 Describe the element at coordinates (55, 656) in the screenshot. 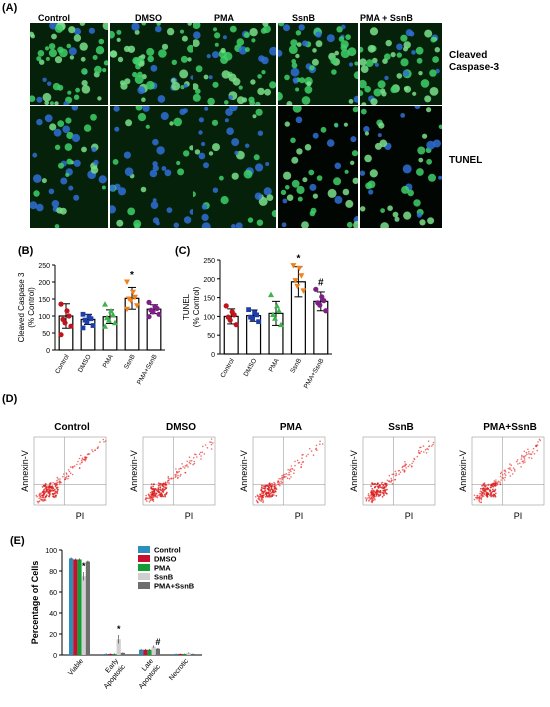

I see `y-tick-label: 0` at that location.